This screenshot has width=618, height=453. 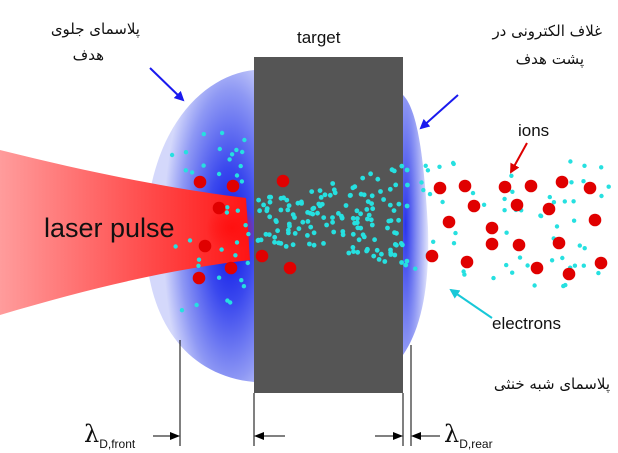 I want to click on front-plasma-arrow-icon, so click(x=167, y=84).